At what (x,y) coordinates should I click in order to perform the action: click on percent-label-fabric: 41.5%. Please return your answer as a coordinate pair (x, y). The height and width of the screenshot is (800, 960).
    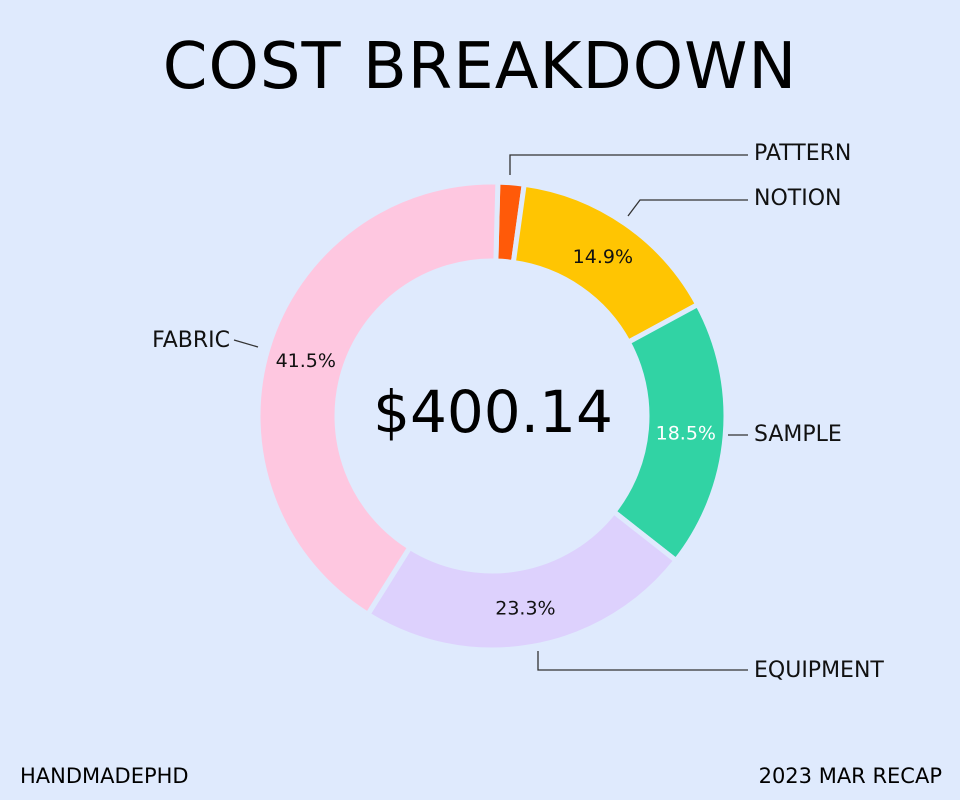
    Looking at the image, I should click on (306, 361).